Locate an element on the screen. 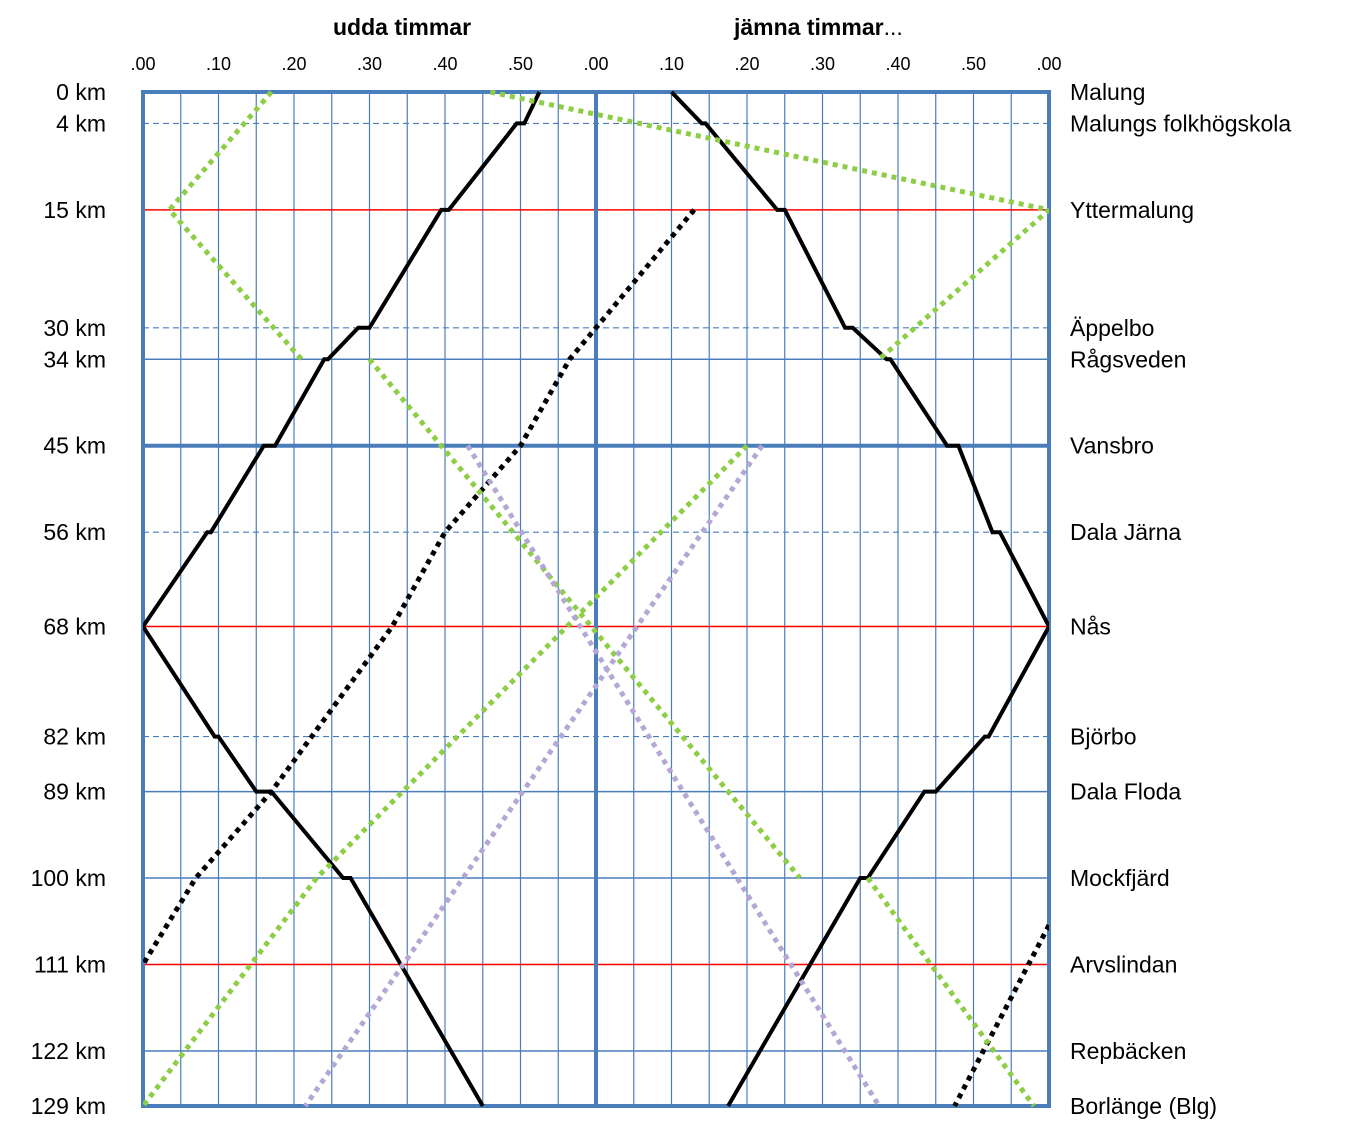 The height and width of the screenshot is (1134, 1357). station-label: Mockfjärd is located at coordinates (1120, 878).